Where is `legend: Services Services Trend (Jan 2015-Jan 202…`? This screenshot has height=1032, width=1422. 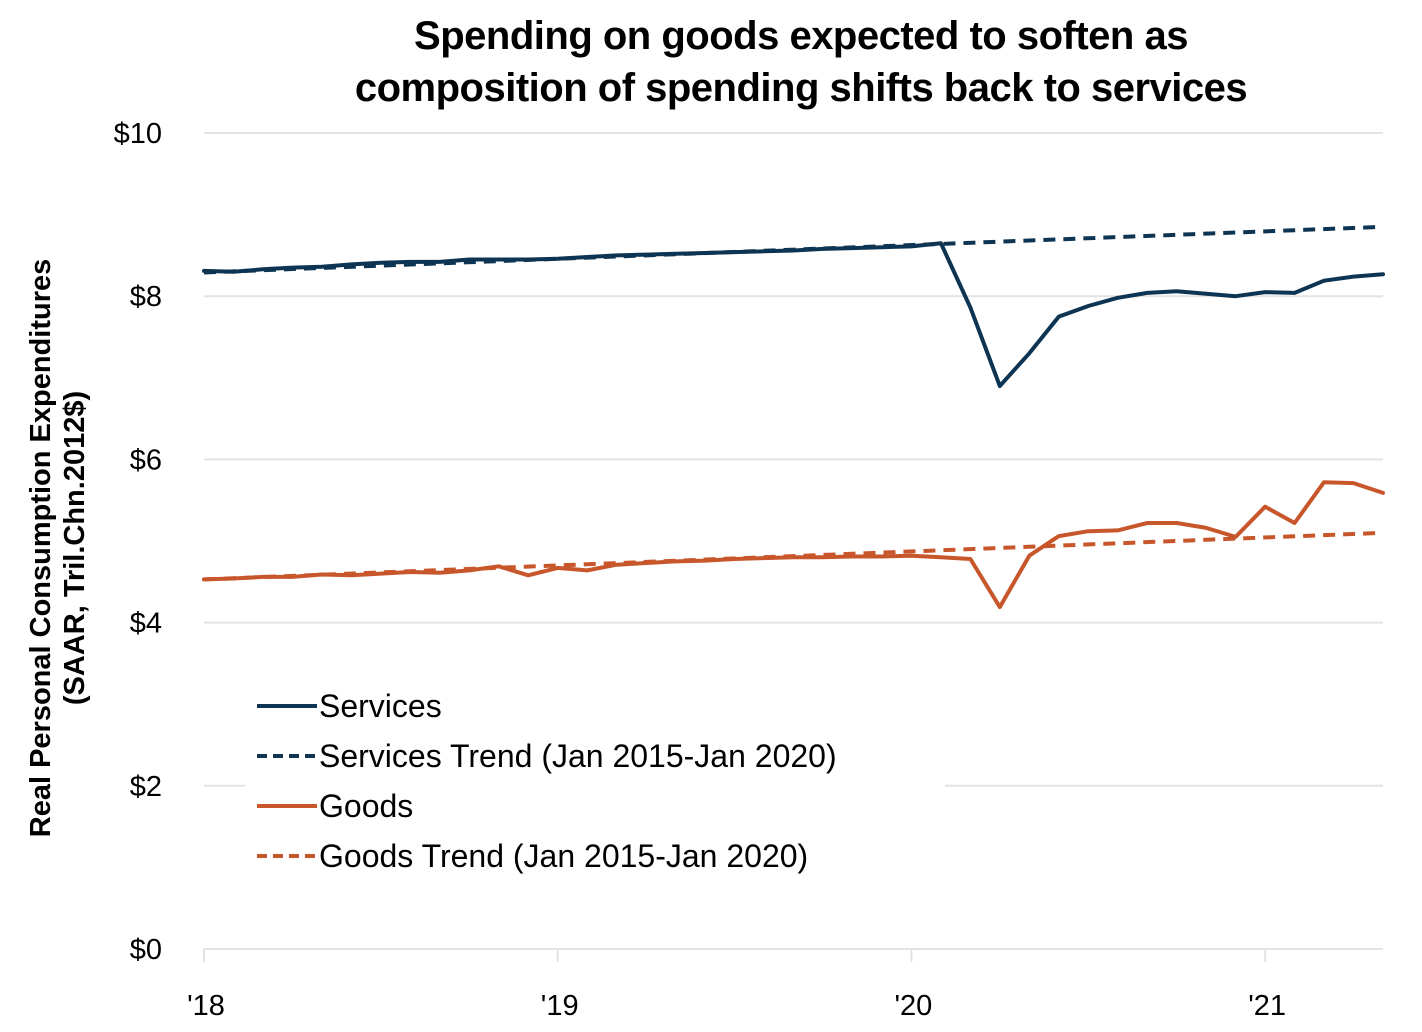 legend: Services Services Trend (Jan 2015-Jan 202… is located at coordinates (595, 780).